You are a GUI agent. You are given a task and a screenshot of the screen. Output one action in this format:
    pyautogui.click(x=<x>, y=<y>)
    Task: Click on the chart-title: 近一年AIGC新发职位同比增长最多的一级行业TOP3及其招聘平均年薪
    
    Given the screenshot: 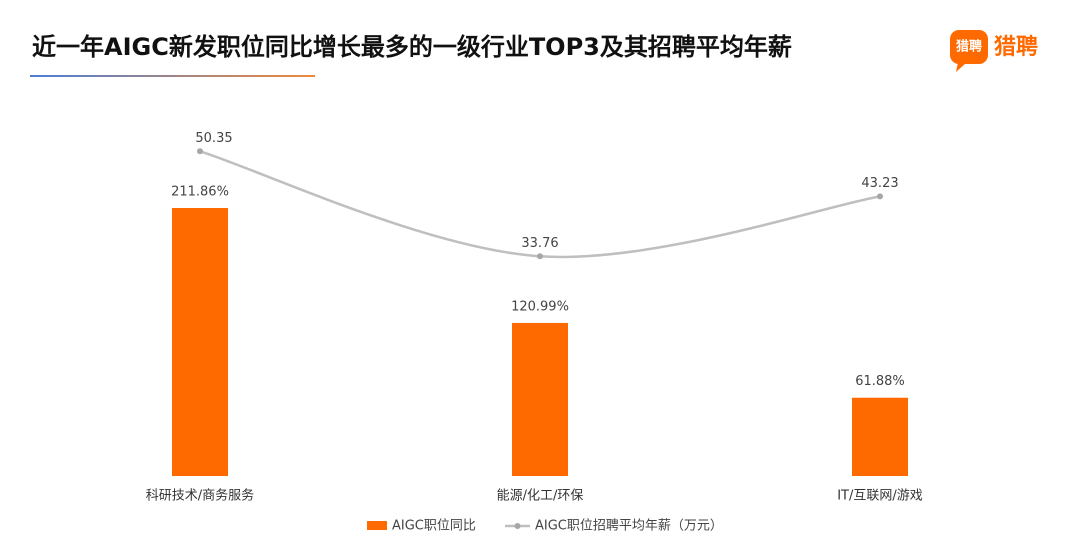 What is the action you would take?
    pyautogui.click(x=412, y=47)
    